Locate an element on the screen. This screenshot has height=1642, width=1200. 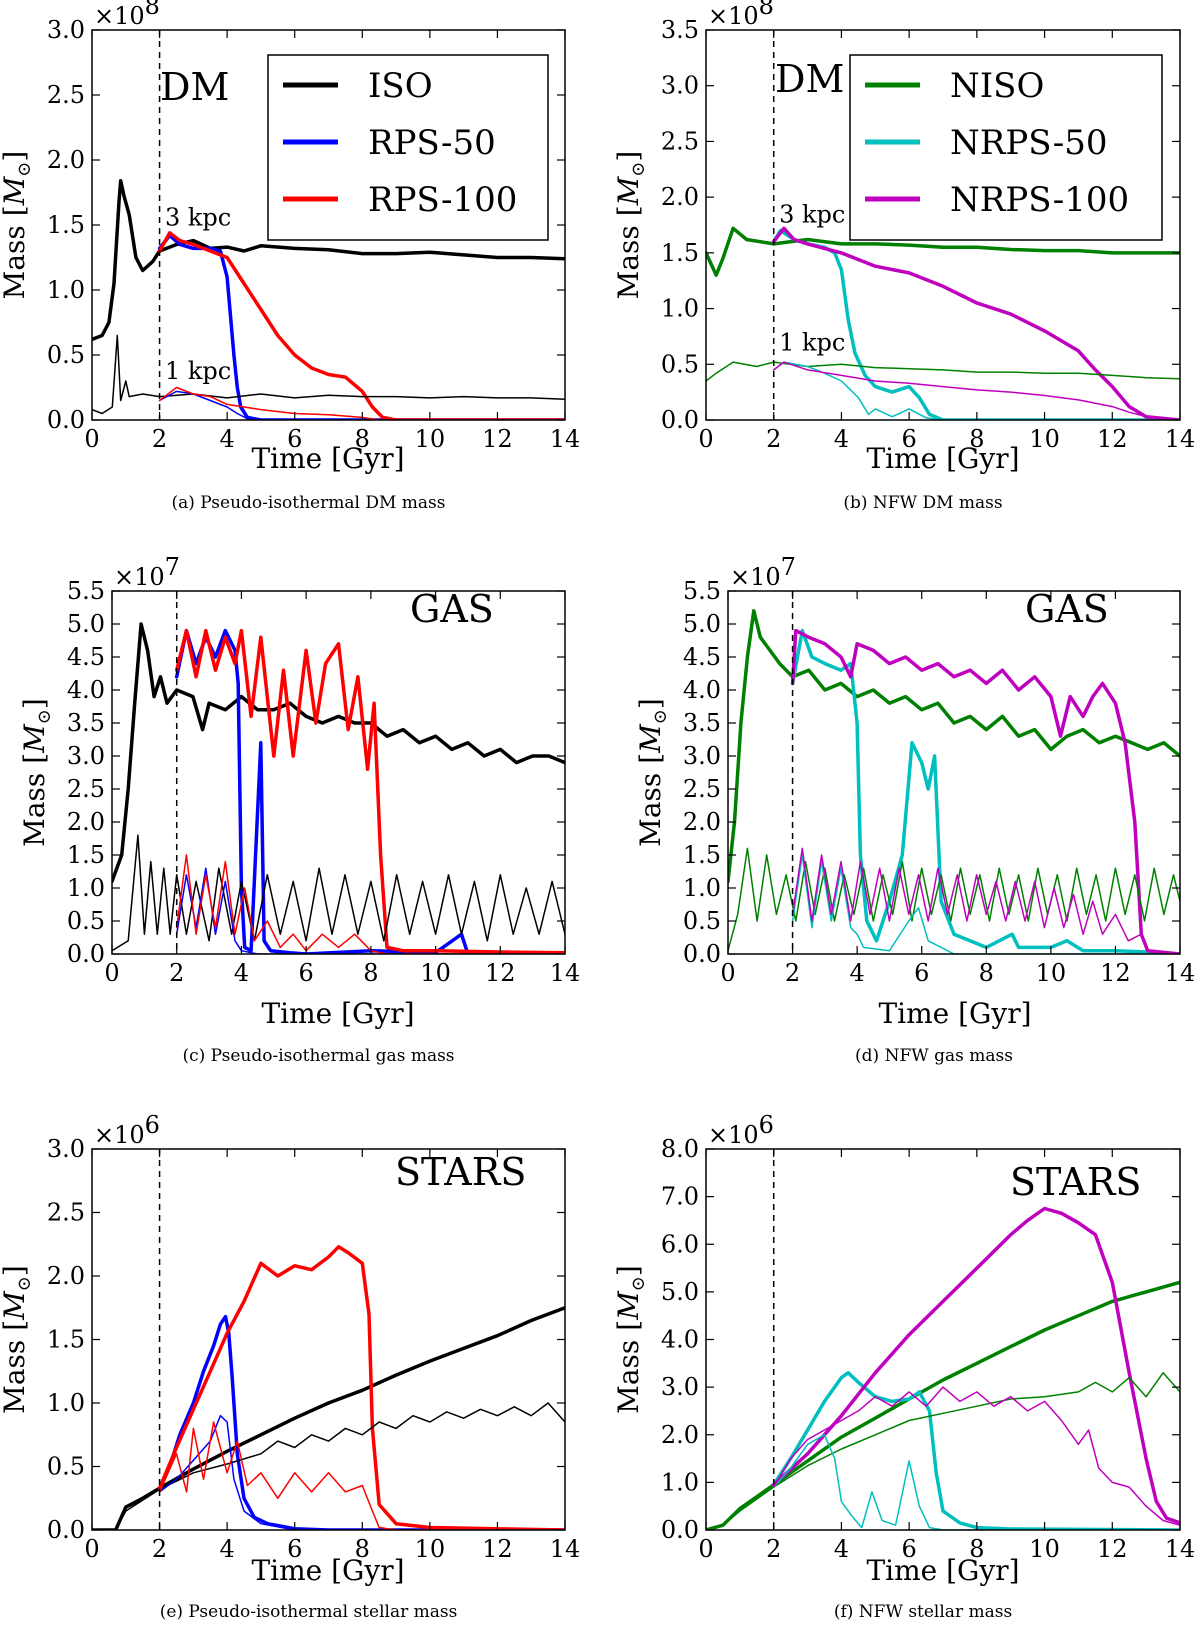
series-line-nrps-100-3-kpc is located at coordinates (975, 323).